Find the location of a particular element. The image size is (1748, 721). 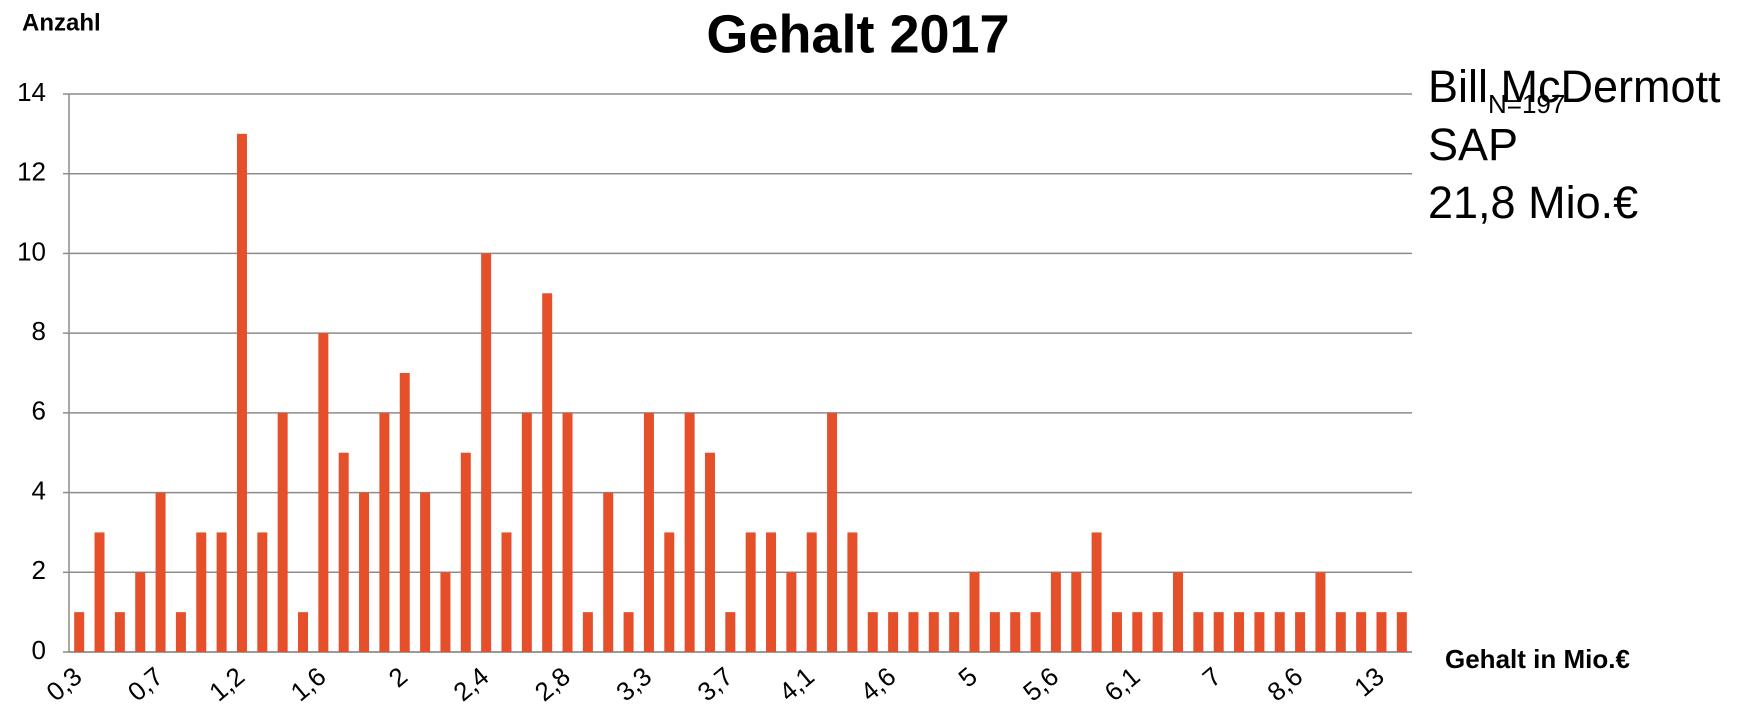

x-tick-label: 5 is located at coordinates (967, 677).